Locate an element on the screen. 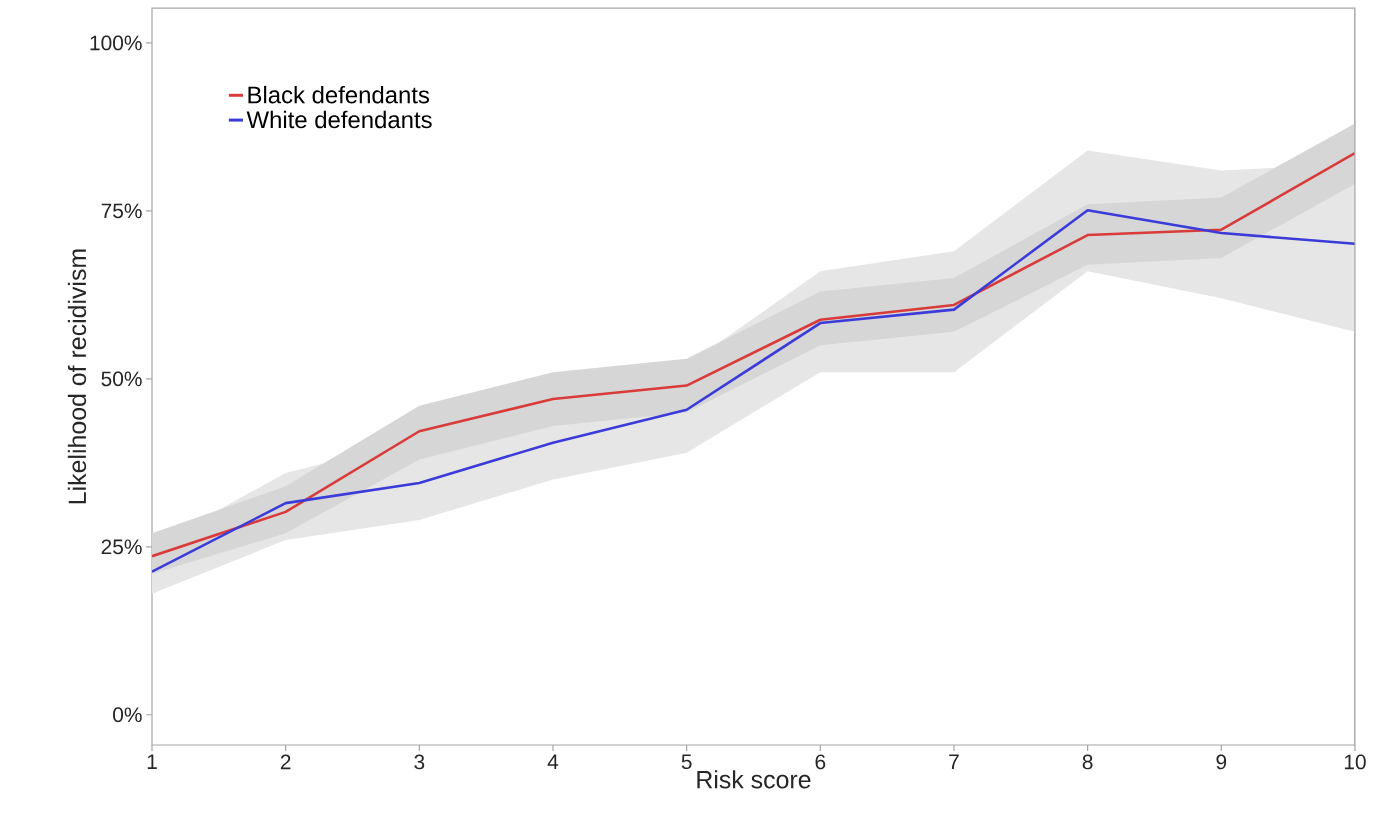 This screenshot has width=1375, height=831. x-tick-label: 6 is located at coordinates (820, 762).